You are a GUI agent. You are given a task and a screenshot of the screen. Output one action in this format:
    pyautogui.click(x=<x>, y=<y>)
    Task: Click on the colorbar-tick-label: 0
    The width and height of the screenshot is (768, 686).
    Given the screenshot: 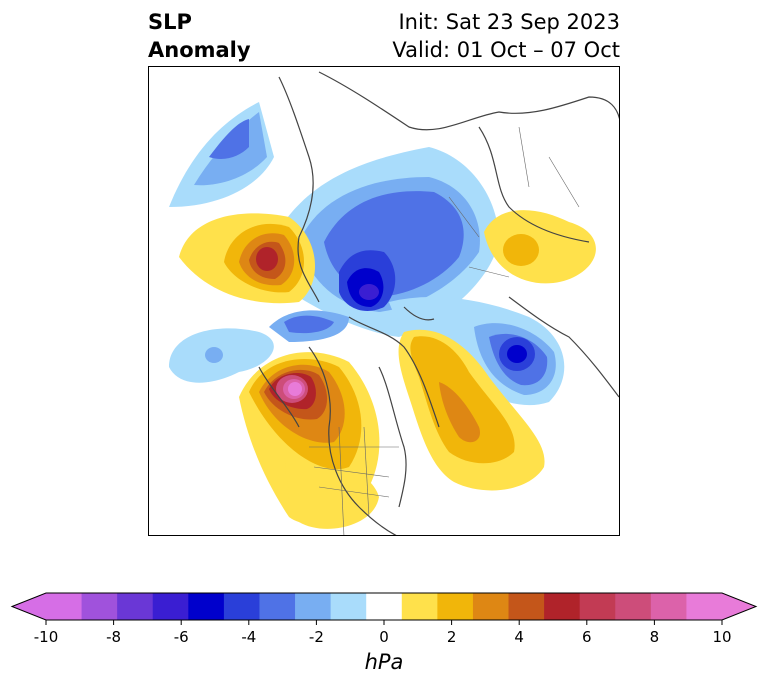 What is the action you would take?
    pyautogui.click(x=384, y=637)
    